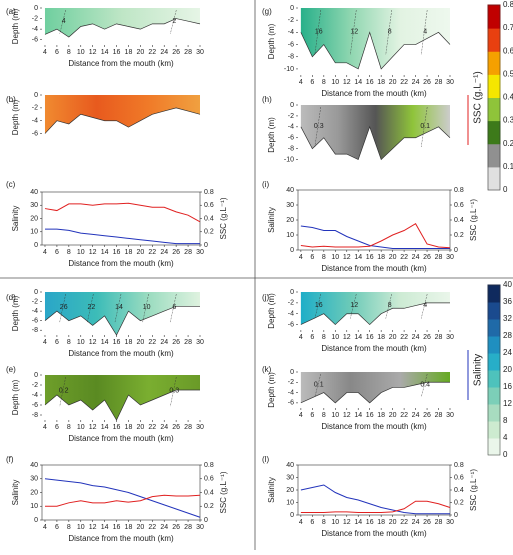 Image resolution: width=513 pixels, height=555 pixels. I want to click on y-tick-label: -4, so click(35, 29).